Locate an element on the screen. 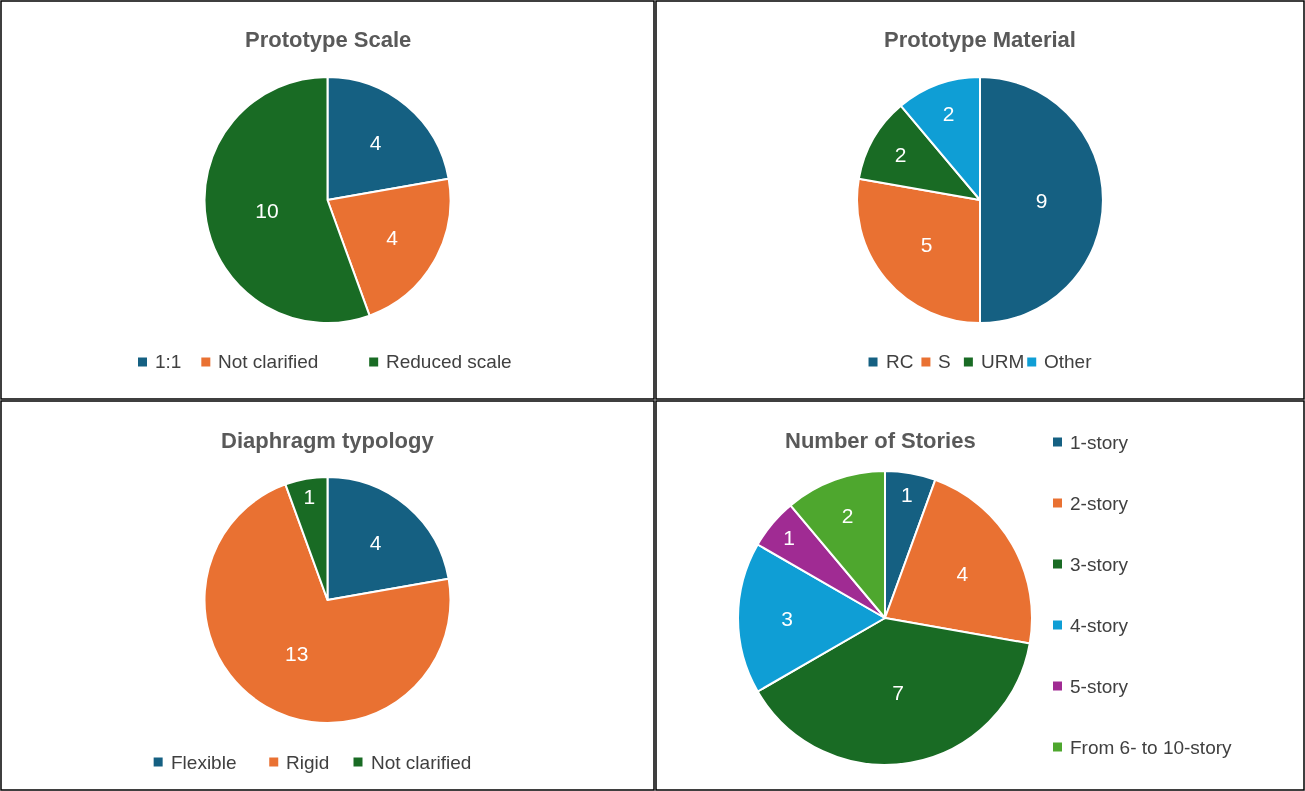 This screenshot has height=791, width=1305. data-label: 9 is located at coordinates (1041, 200).